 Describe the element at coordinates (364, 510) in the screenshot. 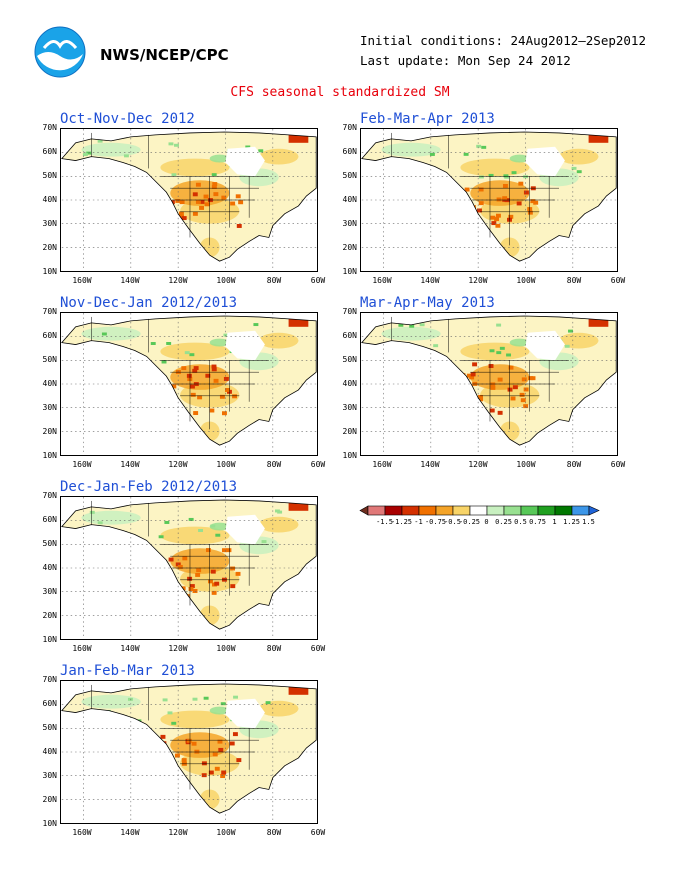

I see `legend-arrow-low` at that location.